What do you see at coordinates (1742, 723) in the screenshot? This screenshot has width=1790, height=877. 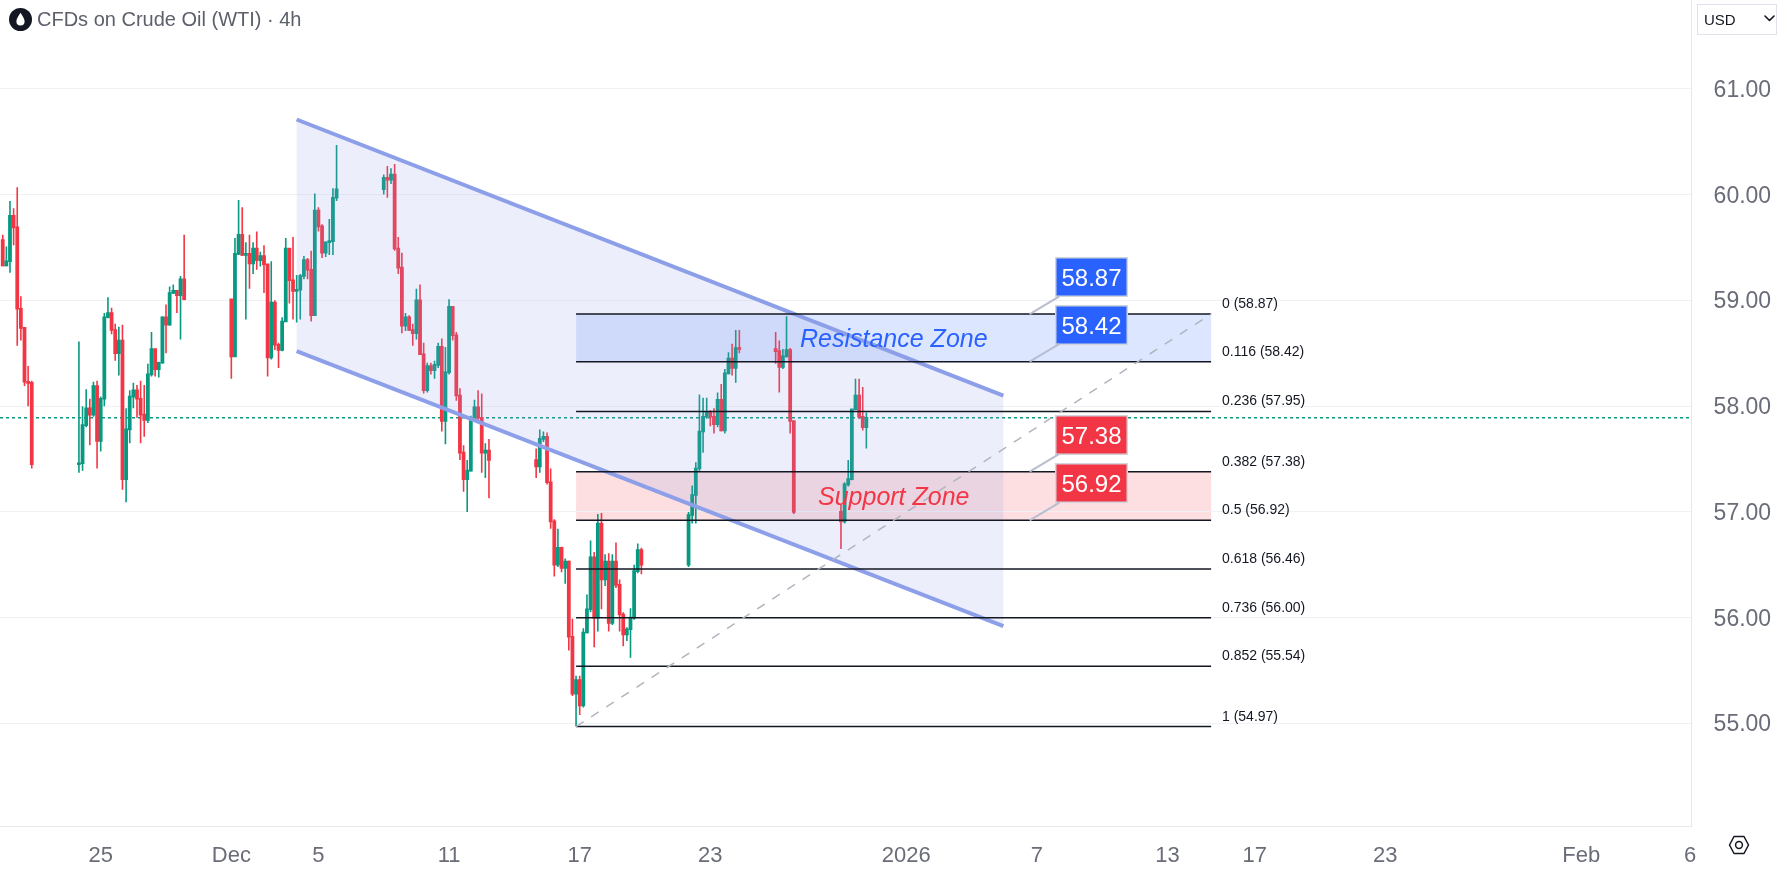 I see `y-tick-label: 55.00` at bounding box center [1742, 723].